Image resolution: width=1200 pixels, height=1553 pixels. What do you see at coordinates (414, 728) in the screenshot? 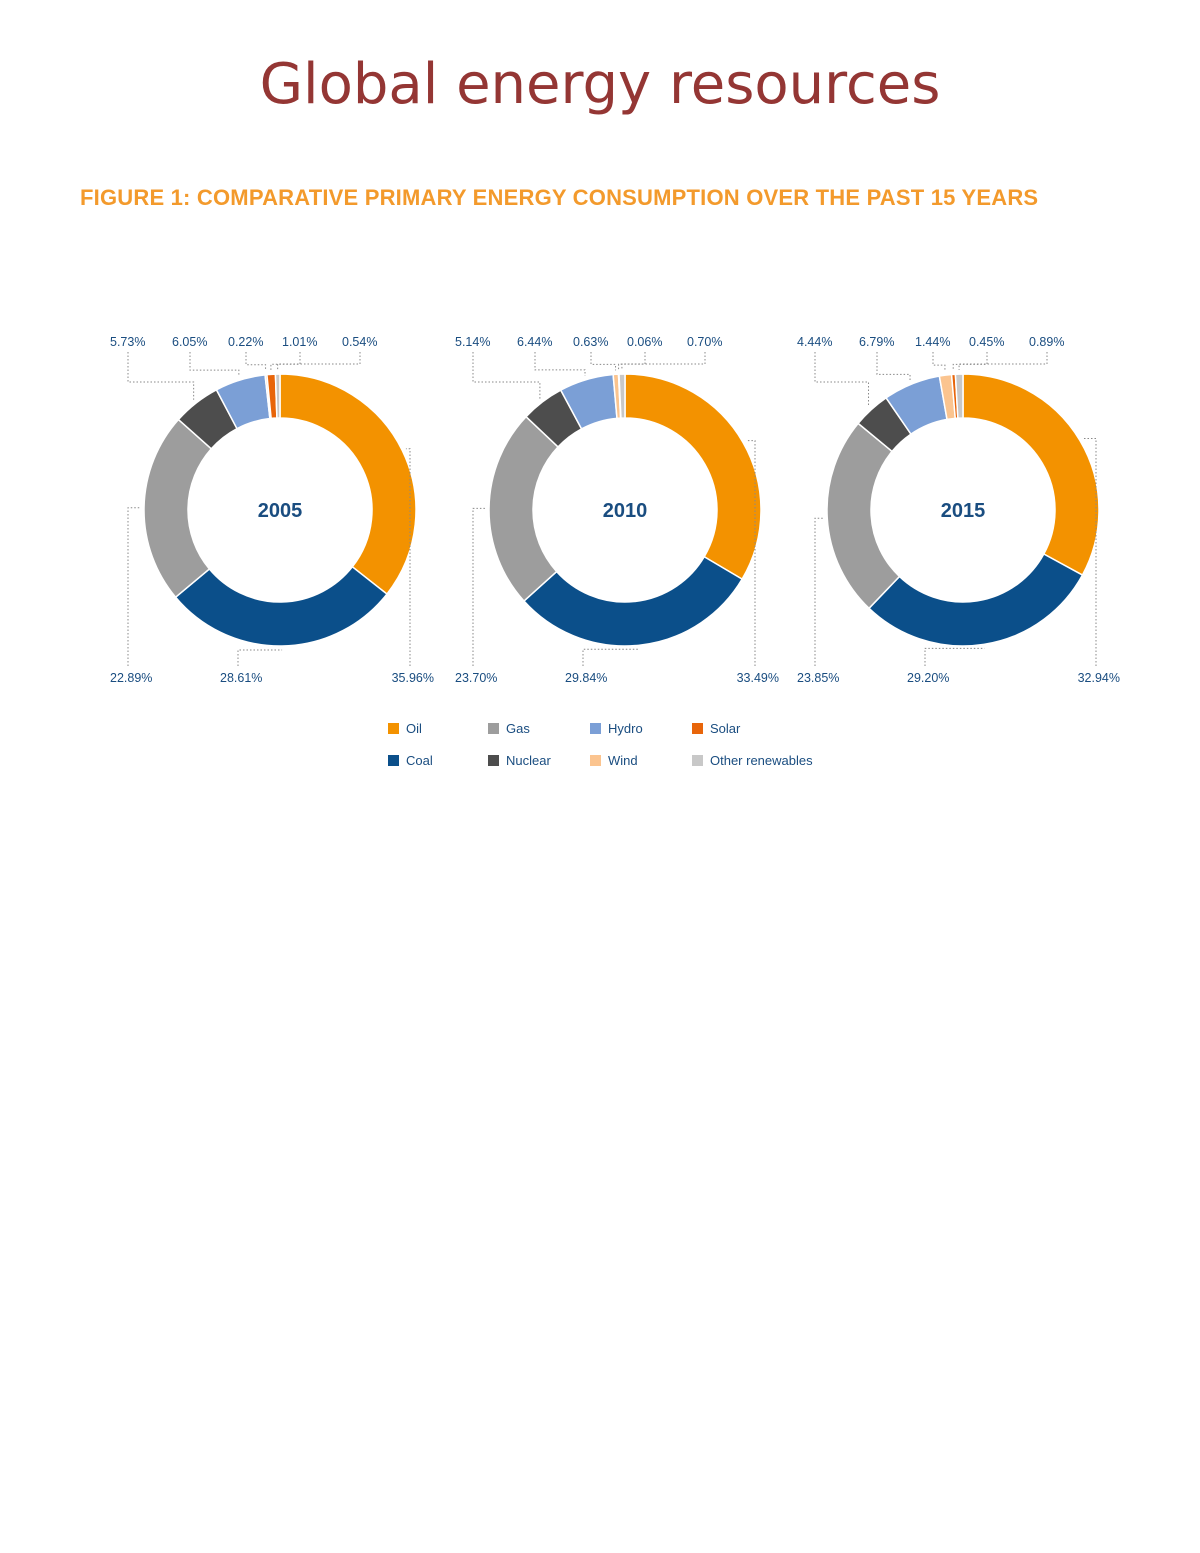
I see `legend-label-oil: Oil` at bounding box center [414, 728].